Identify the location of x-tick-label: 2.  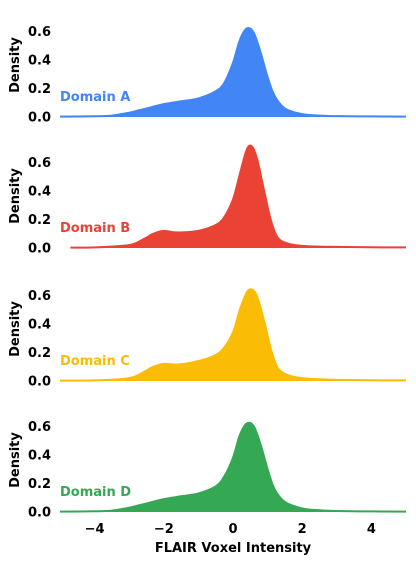
(302, 529).